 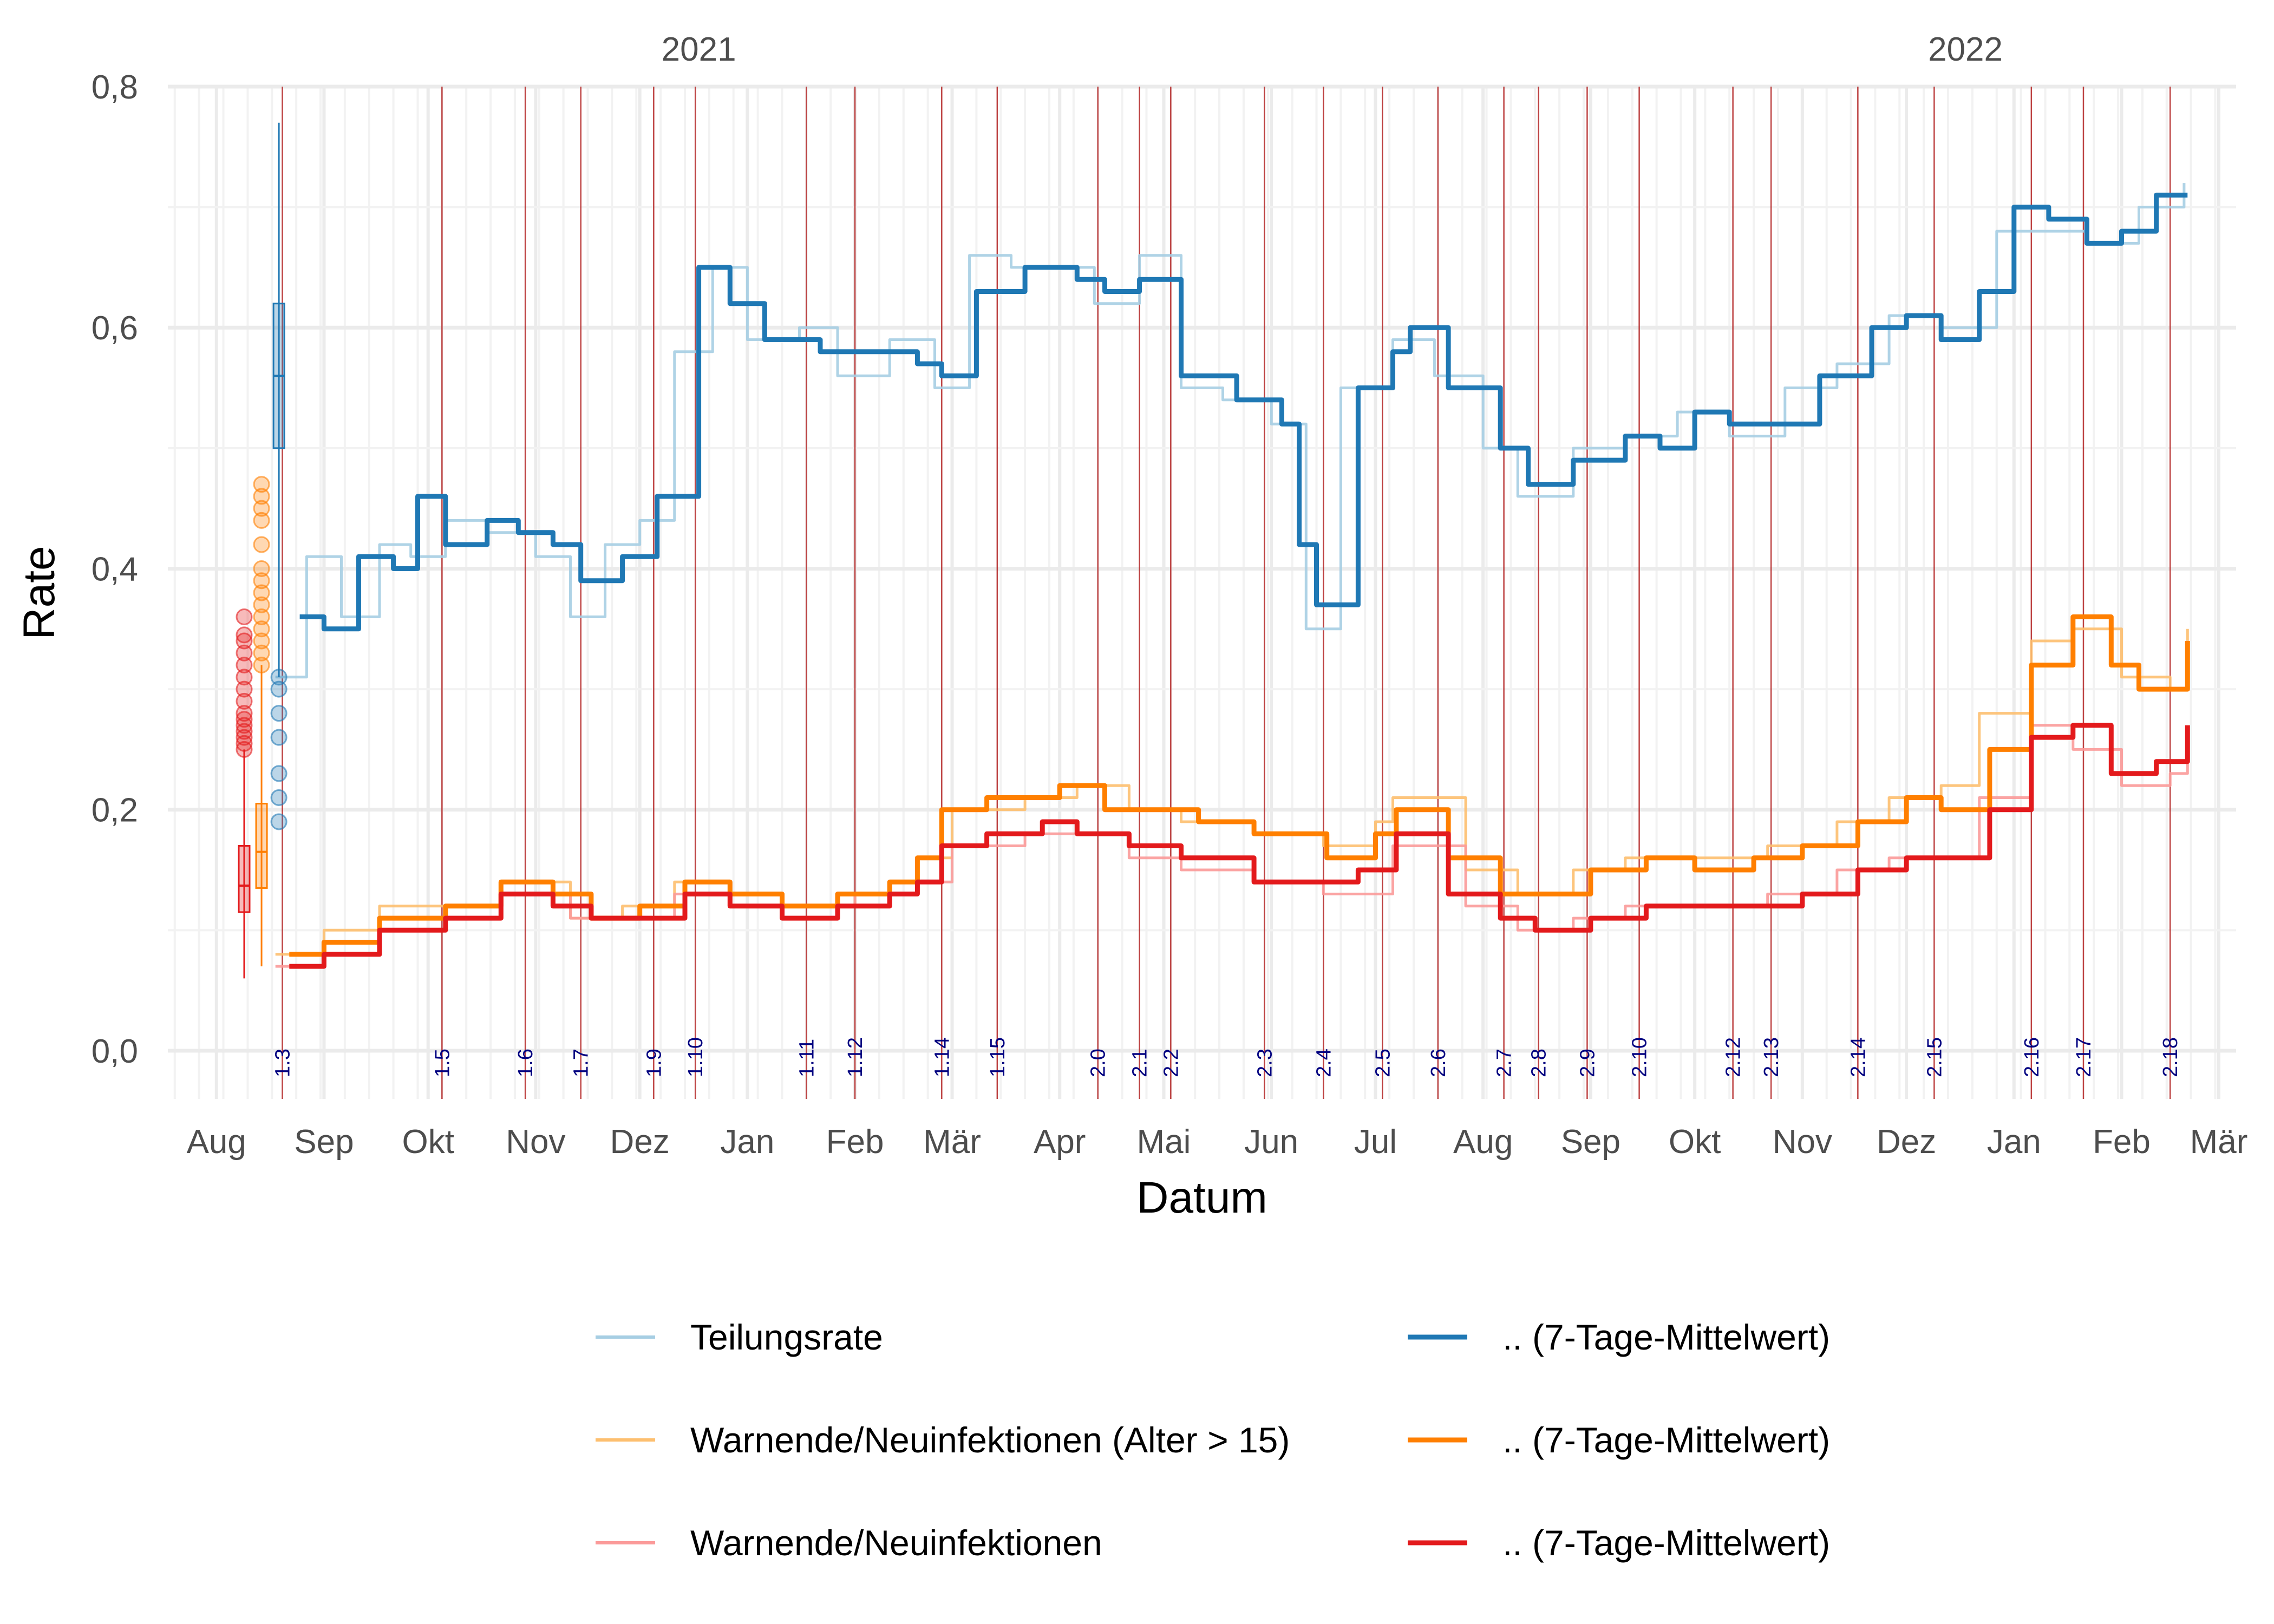 I want to click on version-label: 2.1, so click(x=1141, y=1063).